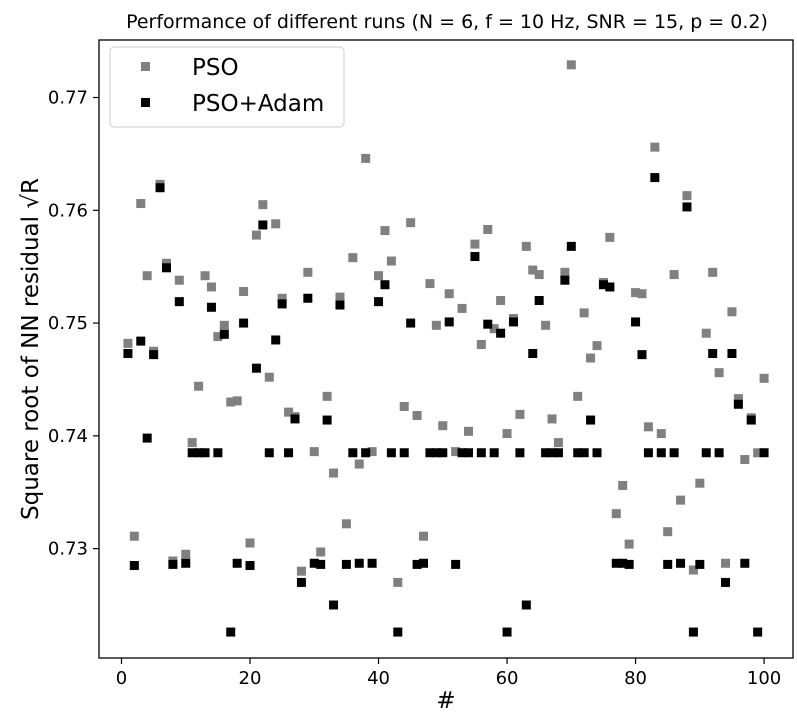  What do you see at coordinates (448, 673) in the screenshot?
I see `x-axis: 0 20 40 60 80 100` at bounding box center [448, 673].